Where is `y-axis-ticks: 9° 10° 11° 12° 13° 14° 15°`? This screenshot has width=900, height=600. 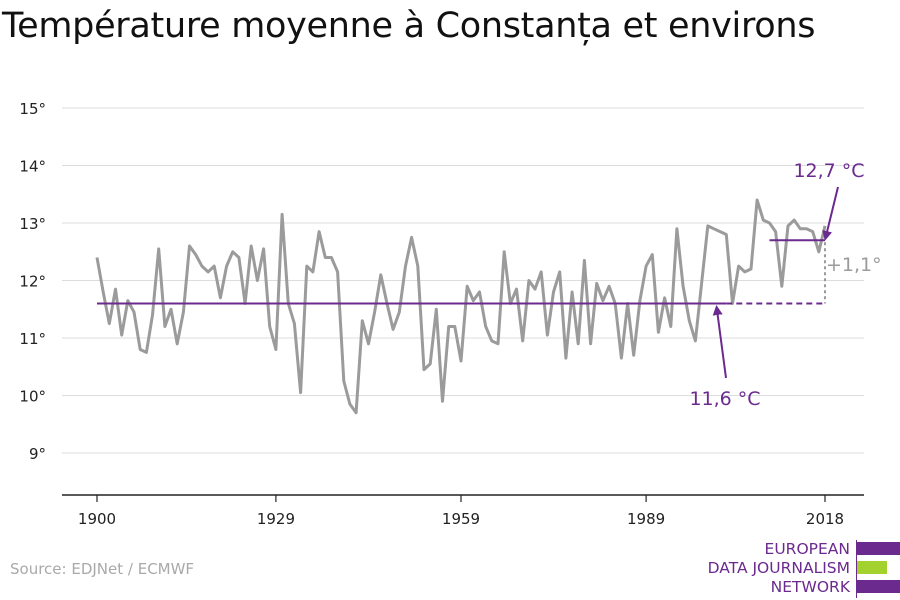 y-axis-ticks: 9° 10° 11° 12° 13° 14° 15° is located at coordinates (32, 281).